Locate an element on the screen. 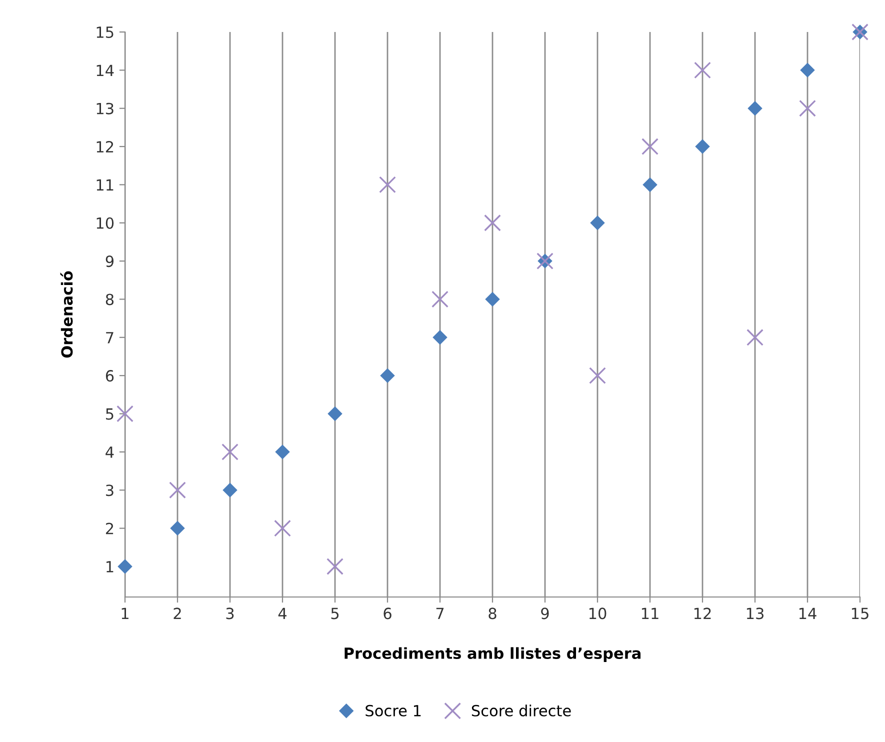 The width and height of the screenshot is (885, 742). y-tick-label: 5 is located at coordinates (110, 414).